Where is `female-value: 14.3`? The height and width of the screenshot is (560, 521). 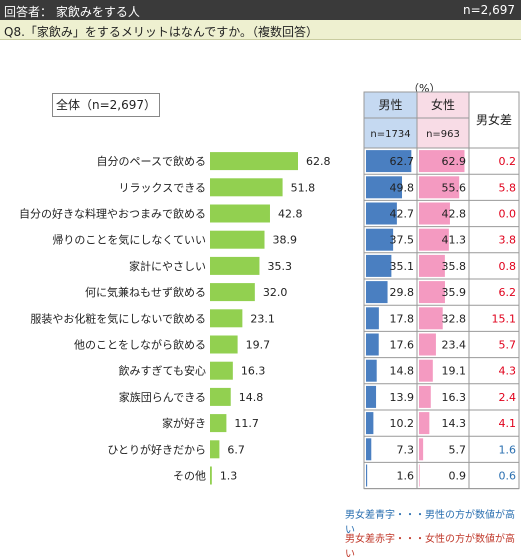
female-value: 14.3 is located at coordinates (454, 423).